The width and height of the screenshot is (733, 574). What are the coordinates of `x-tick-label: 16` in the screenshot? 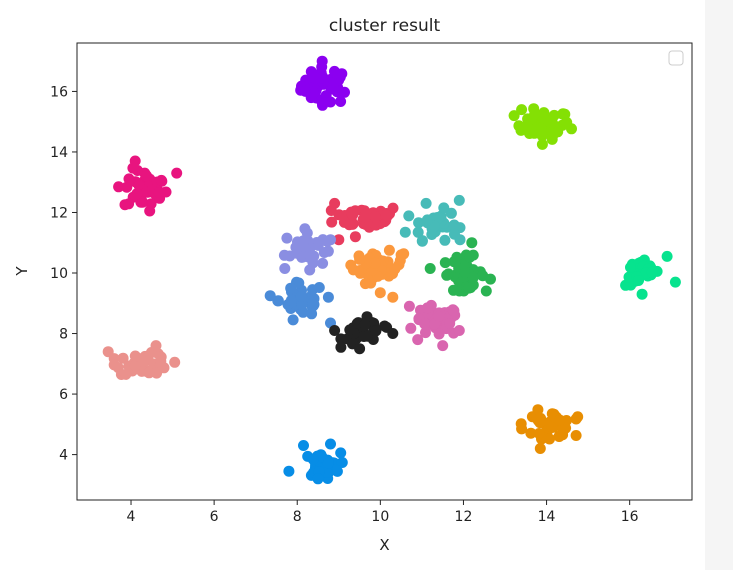 It's located at (630, 517).